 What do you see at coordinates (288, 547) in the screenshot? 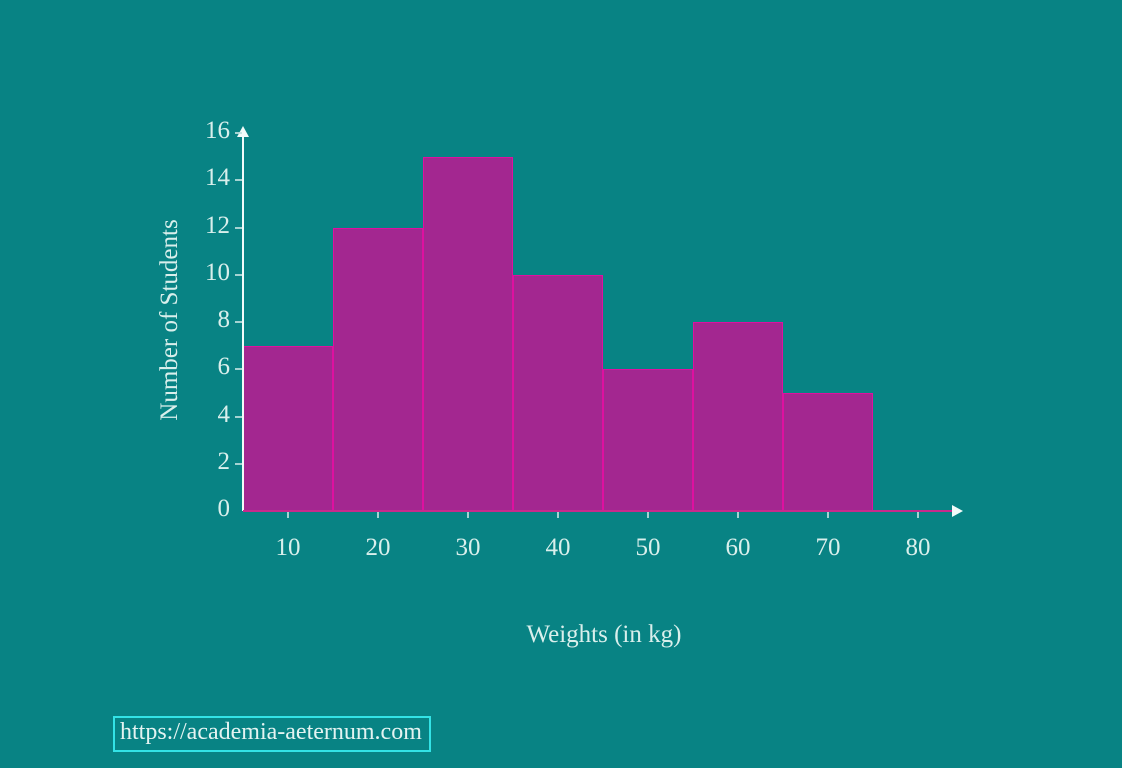
I see `x-tick-label: 10` at bounding box center [288, 547].